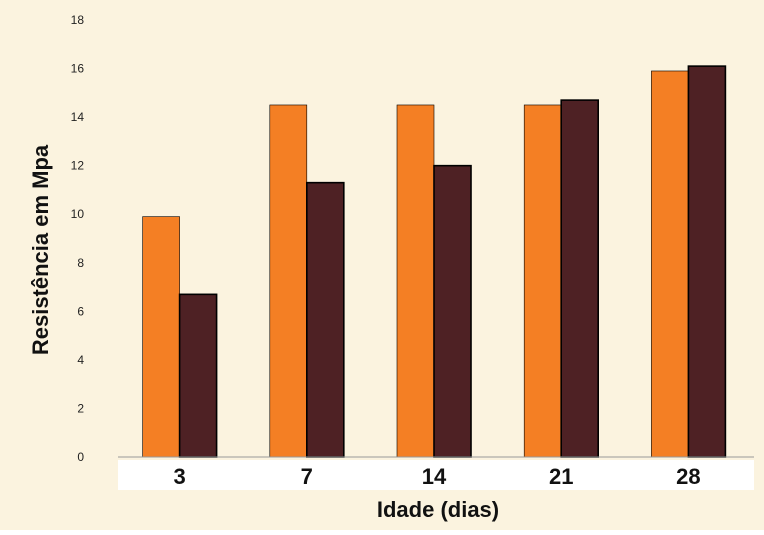 This screenshot has width=764, height=535. I want to click on y-tick-label: 16, so click(78, 69).